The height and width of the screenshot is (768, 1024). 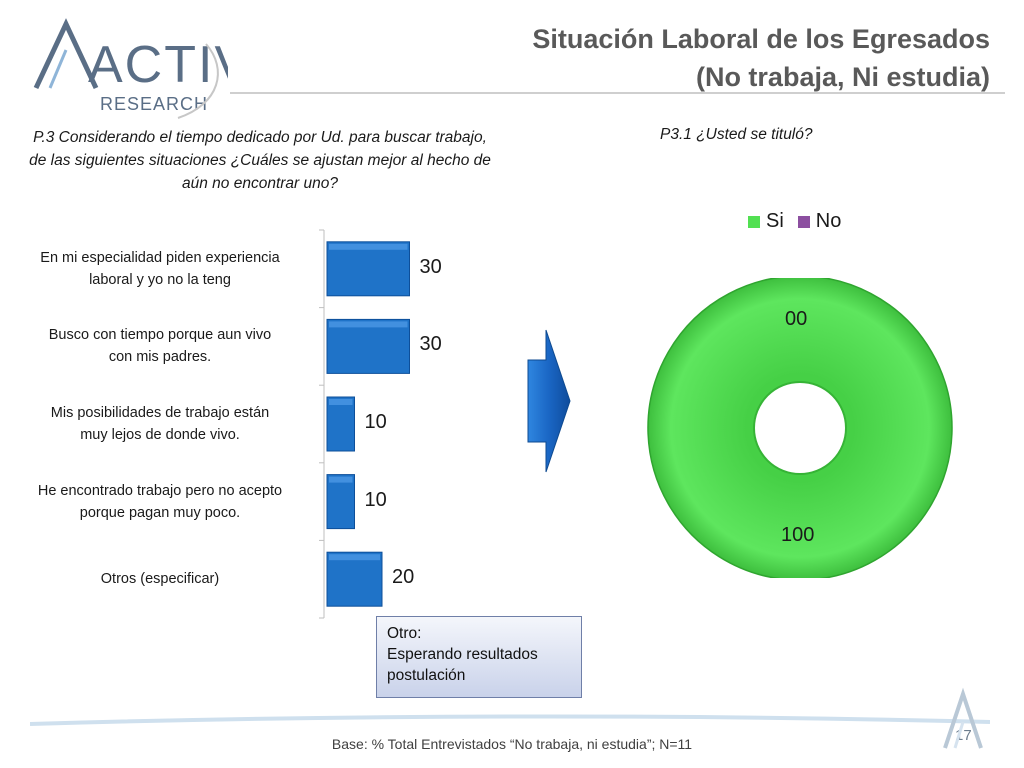 I want to click on footer-logo-icon, so click(x=963, y=718).